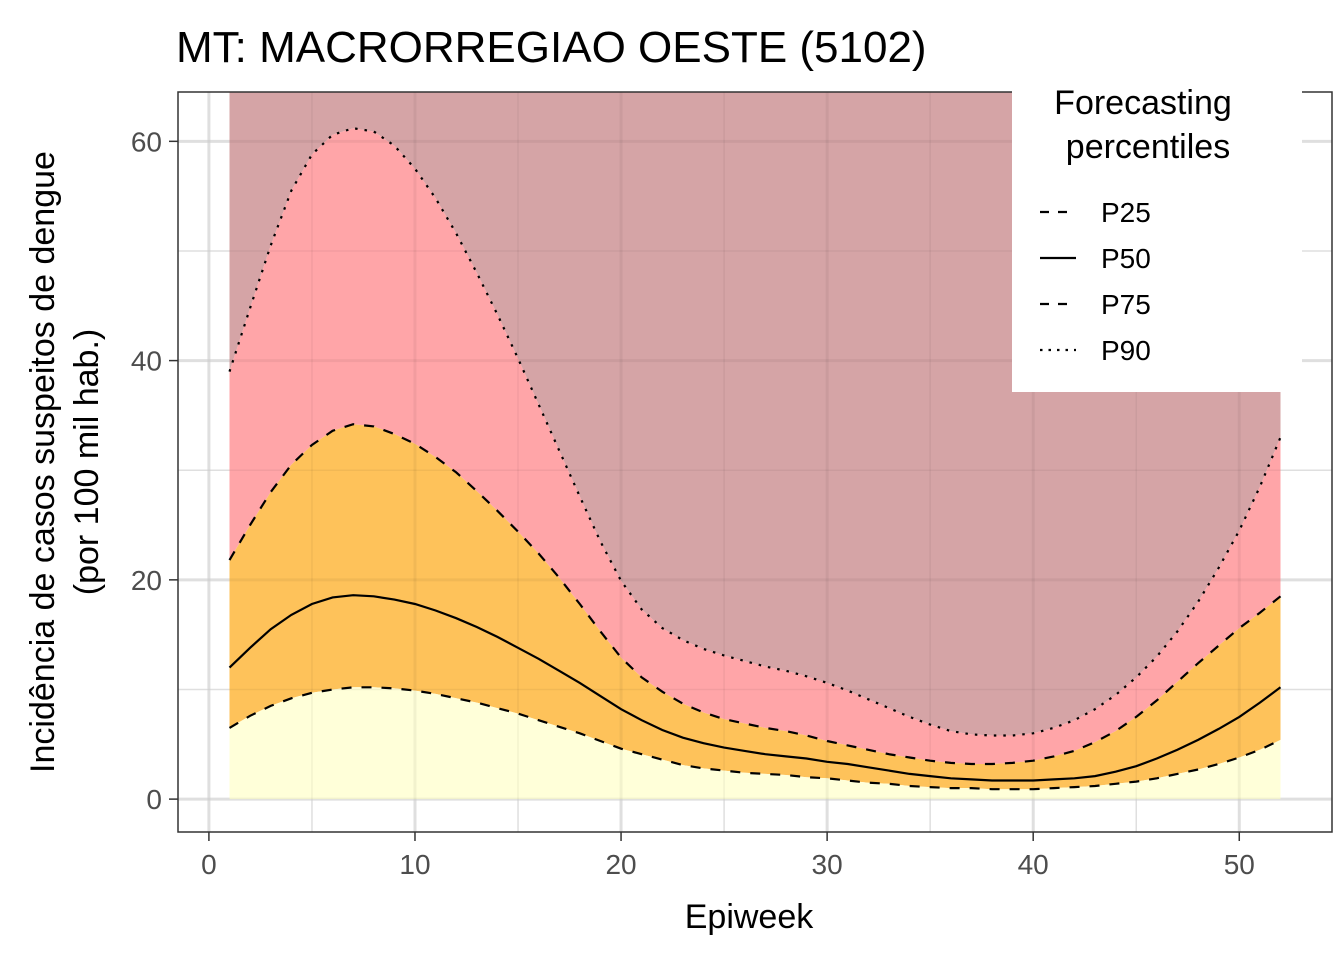 This screenshot has width=1344, height=965. Describe the element at coordinates (1126, 304) in the screenshot. I see `legend-label-p75: P75` at that location.